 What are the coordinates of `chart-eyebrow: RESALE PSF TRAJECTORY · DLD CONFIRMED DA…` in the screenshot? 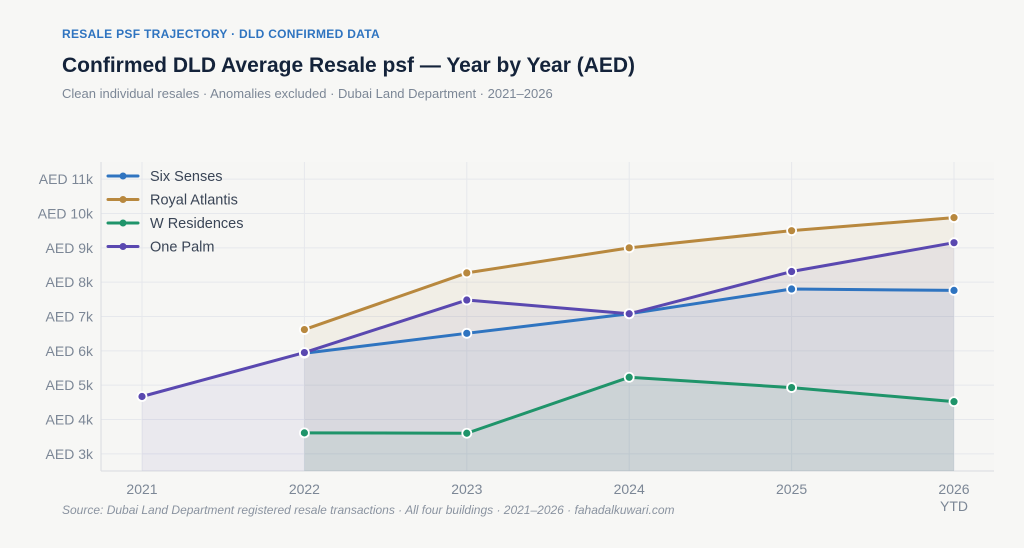 It's located at (221, 34).